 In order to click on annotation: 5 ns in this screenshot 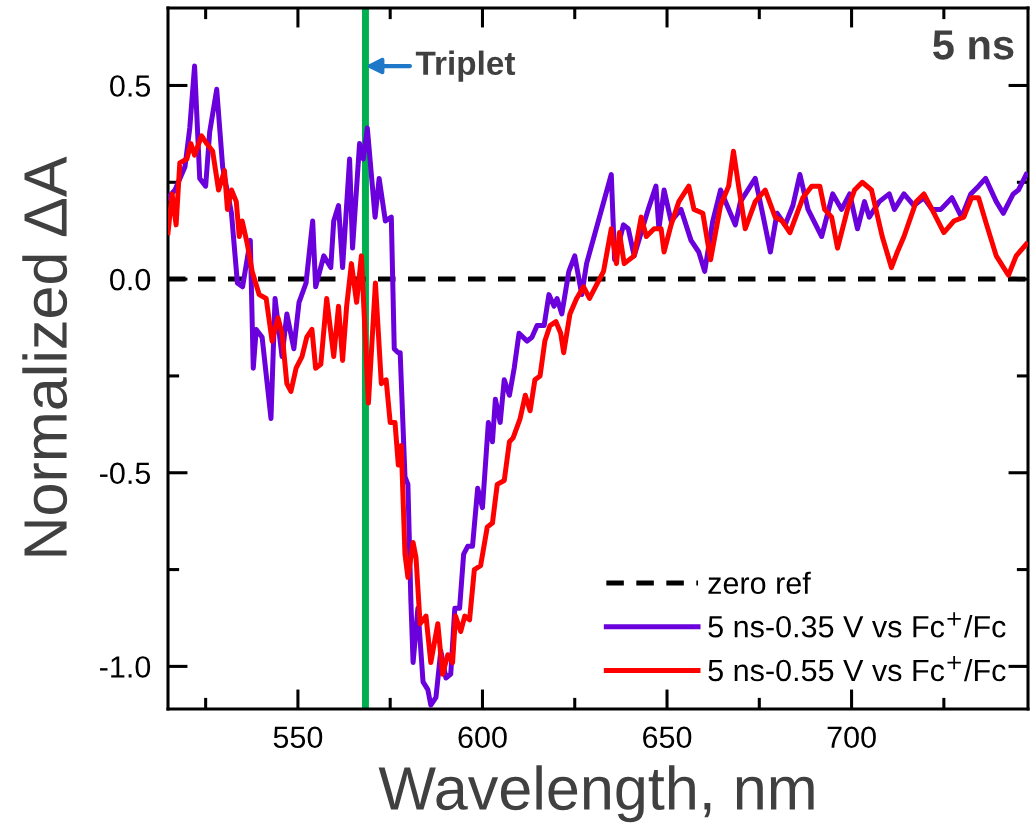, I will do `click(973, 45)`.